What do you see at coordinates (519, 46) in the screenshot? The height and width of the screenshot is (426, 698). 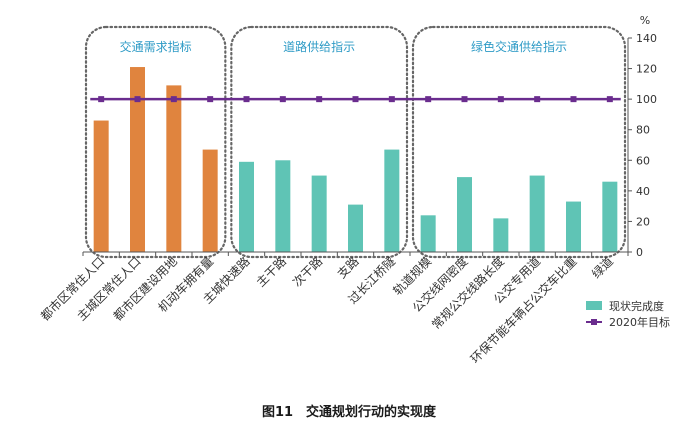 I see `group-label-2: 绿色交通供给指示` at bounding box center [519, 46].